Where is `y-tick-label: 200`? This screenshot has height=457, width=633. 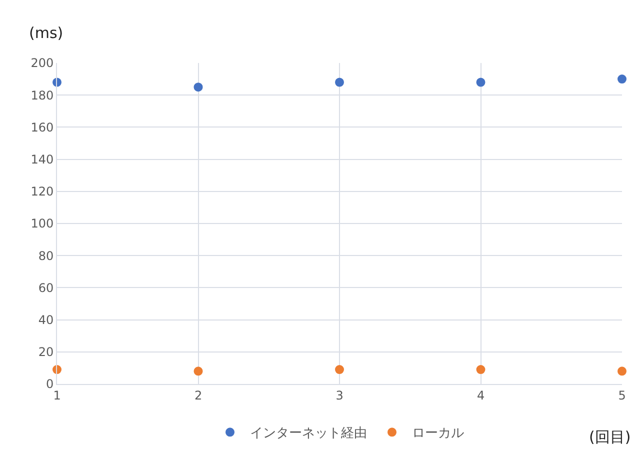
y-tick-label: 200 is located at coordinates (42, 63).